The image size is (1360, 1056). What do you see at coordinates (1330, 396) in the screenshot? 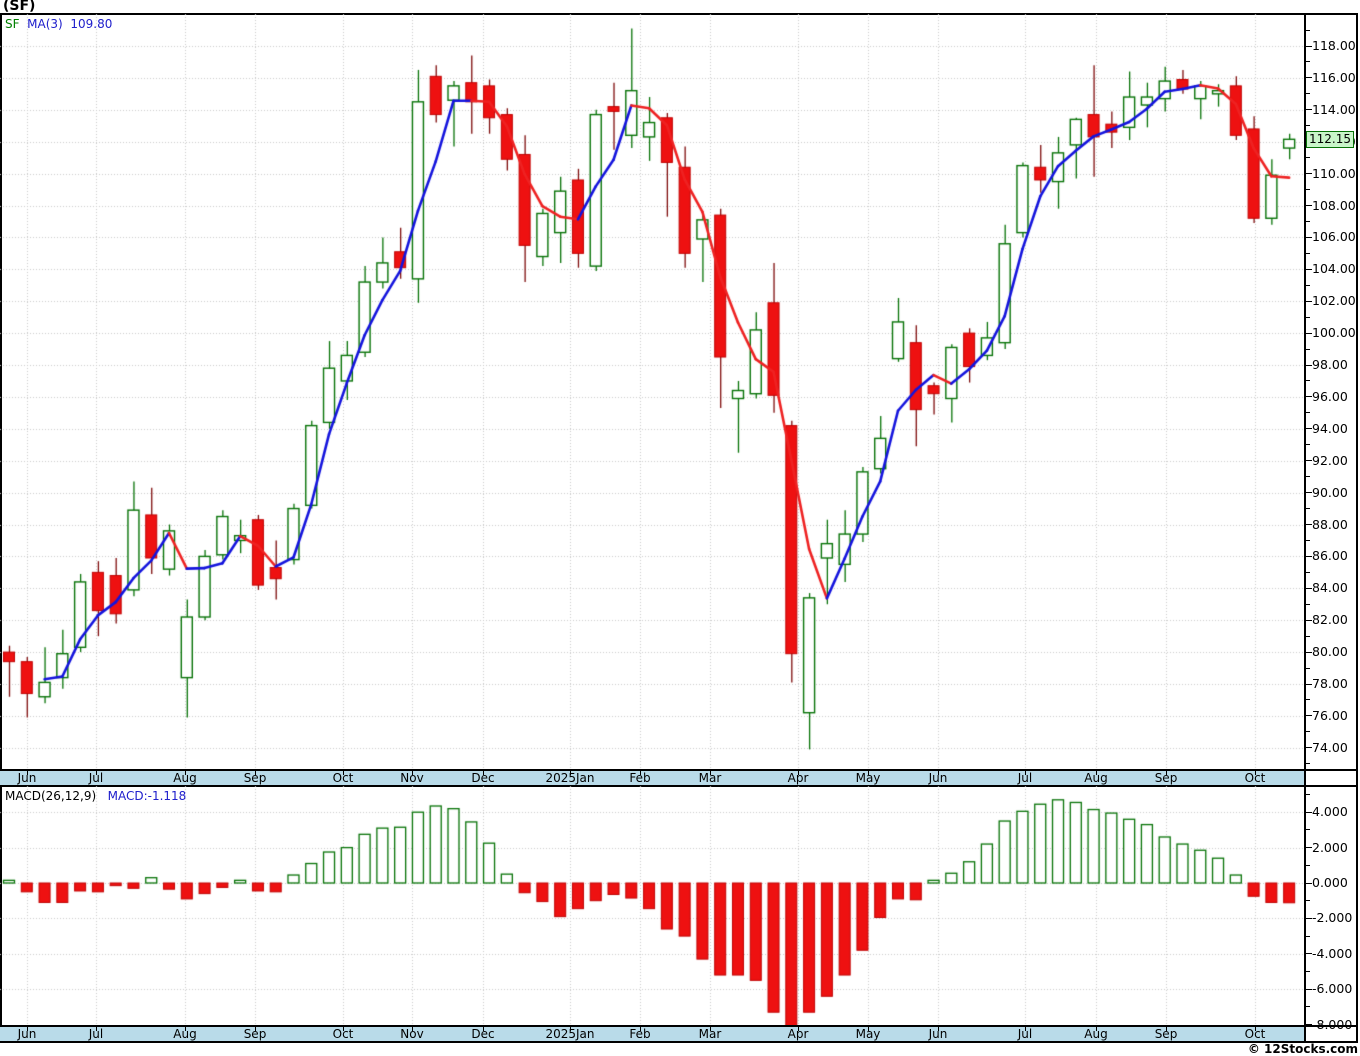
I see `price-axis-label: 96.00` at bounding box center [1330, 396].